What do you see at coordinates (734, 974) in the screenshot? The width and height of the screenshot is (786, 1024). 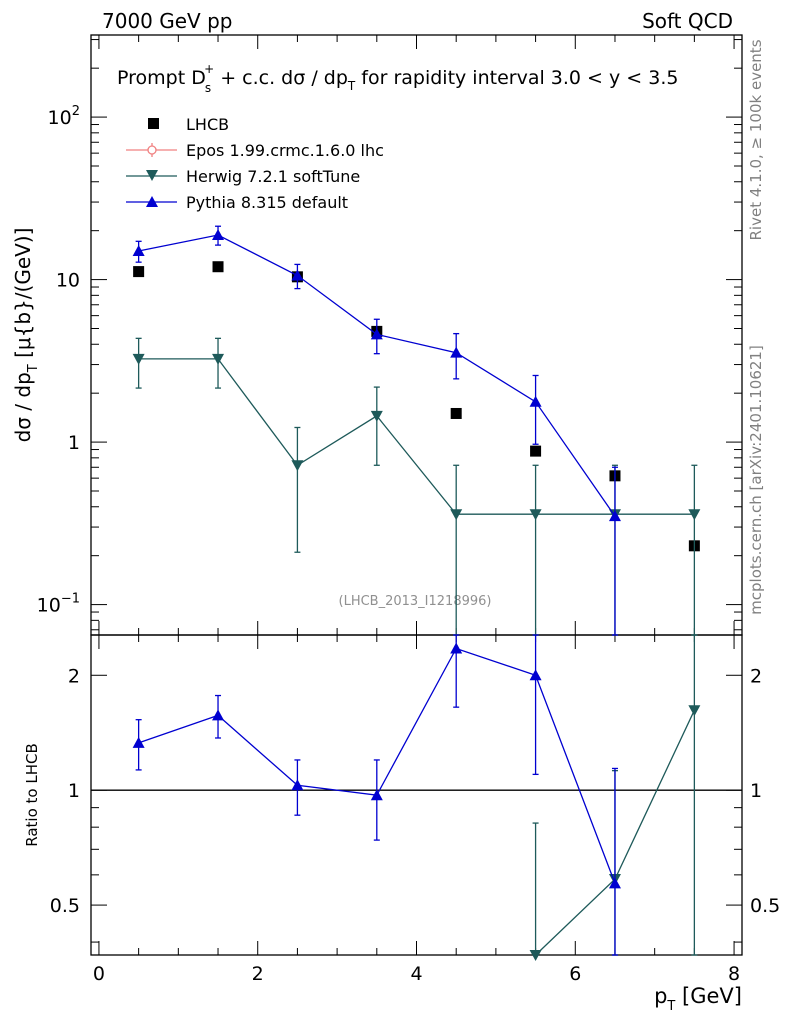 I see `x-tick-label: 8` at bounding box center [734, 974].